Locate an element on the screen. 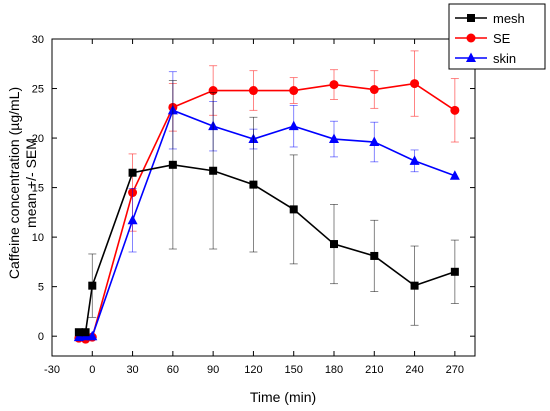 This screenshot has height=411, width=550. x-tick-label: 150 is located at coordinates (294, 370).